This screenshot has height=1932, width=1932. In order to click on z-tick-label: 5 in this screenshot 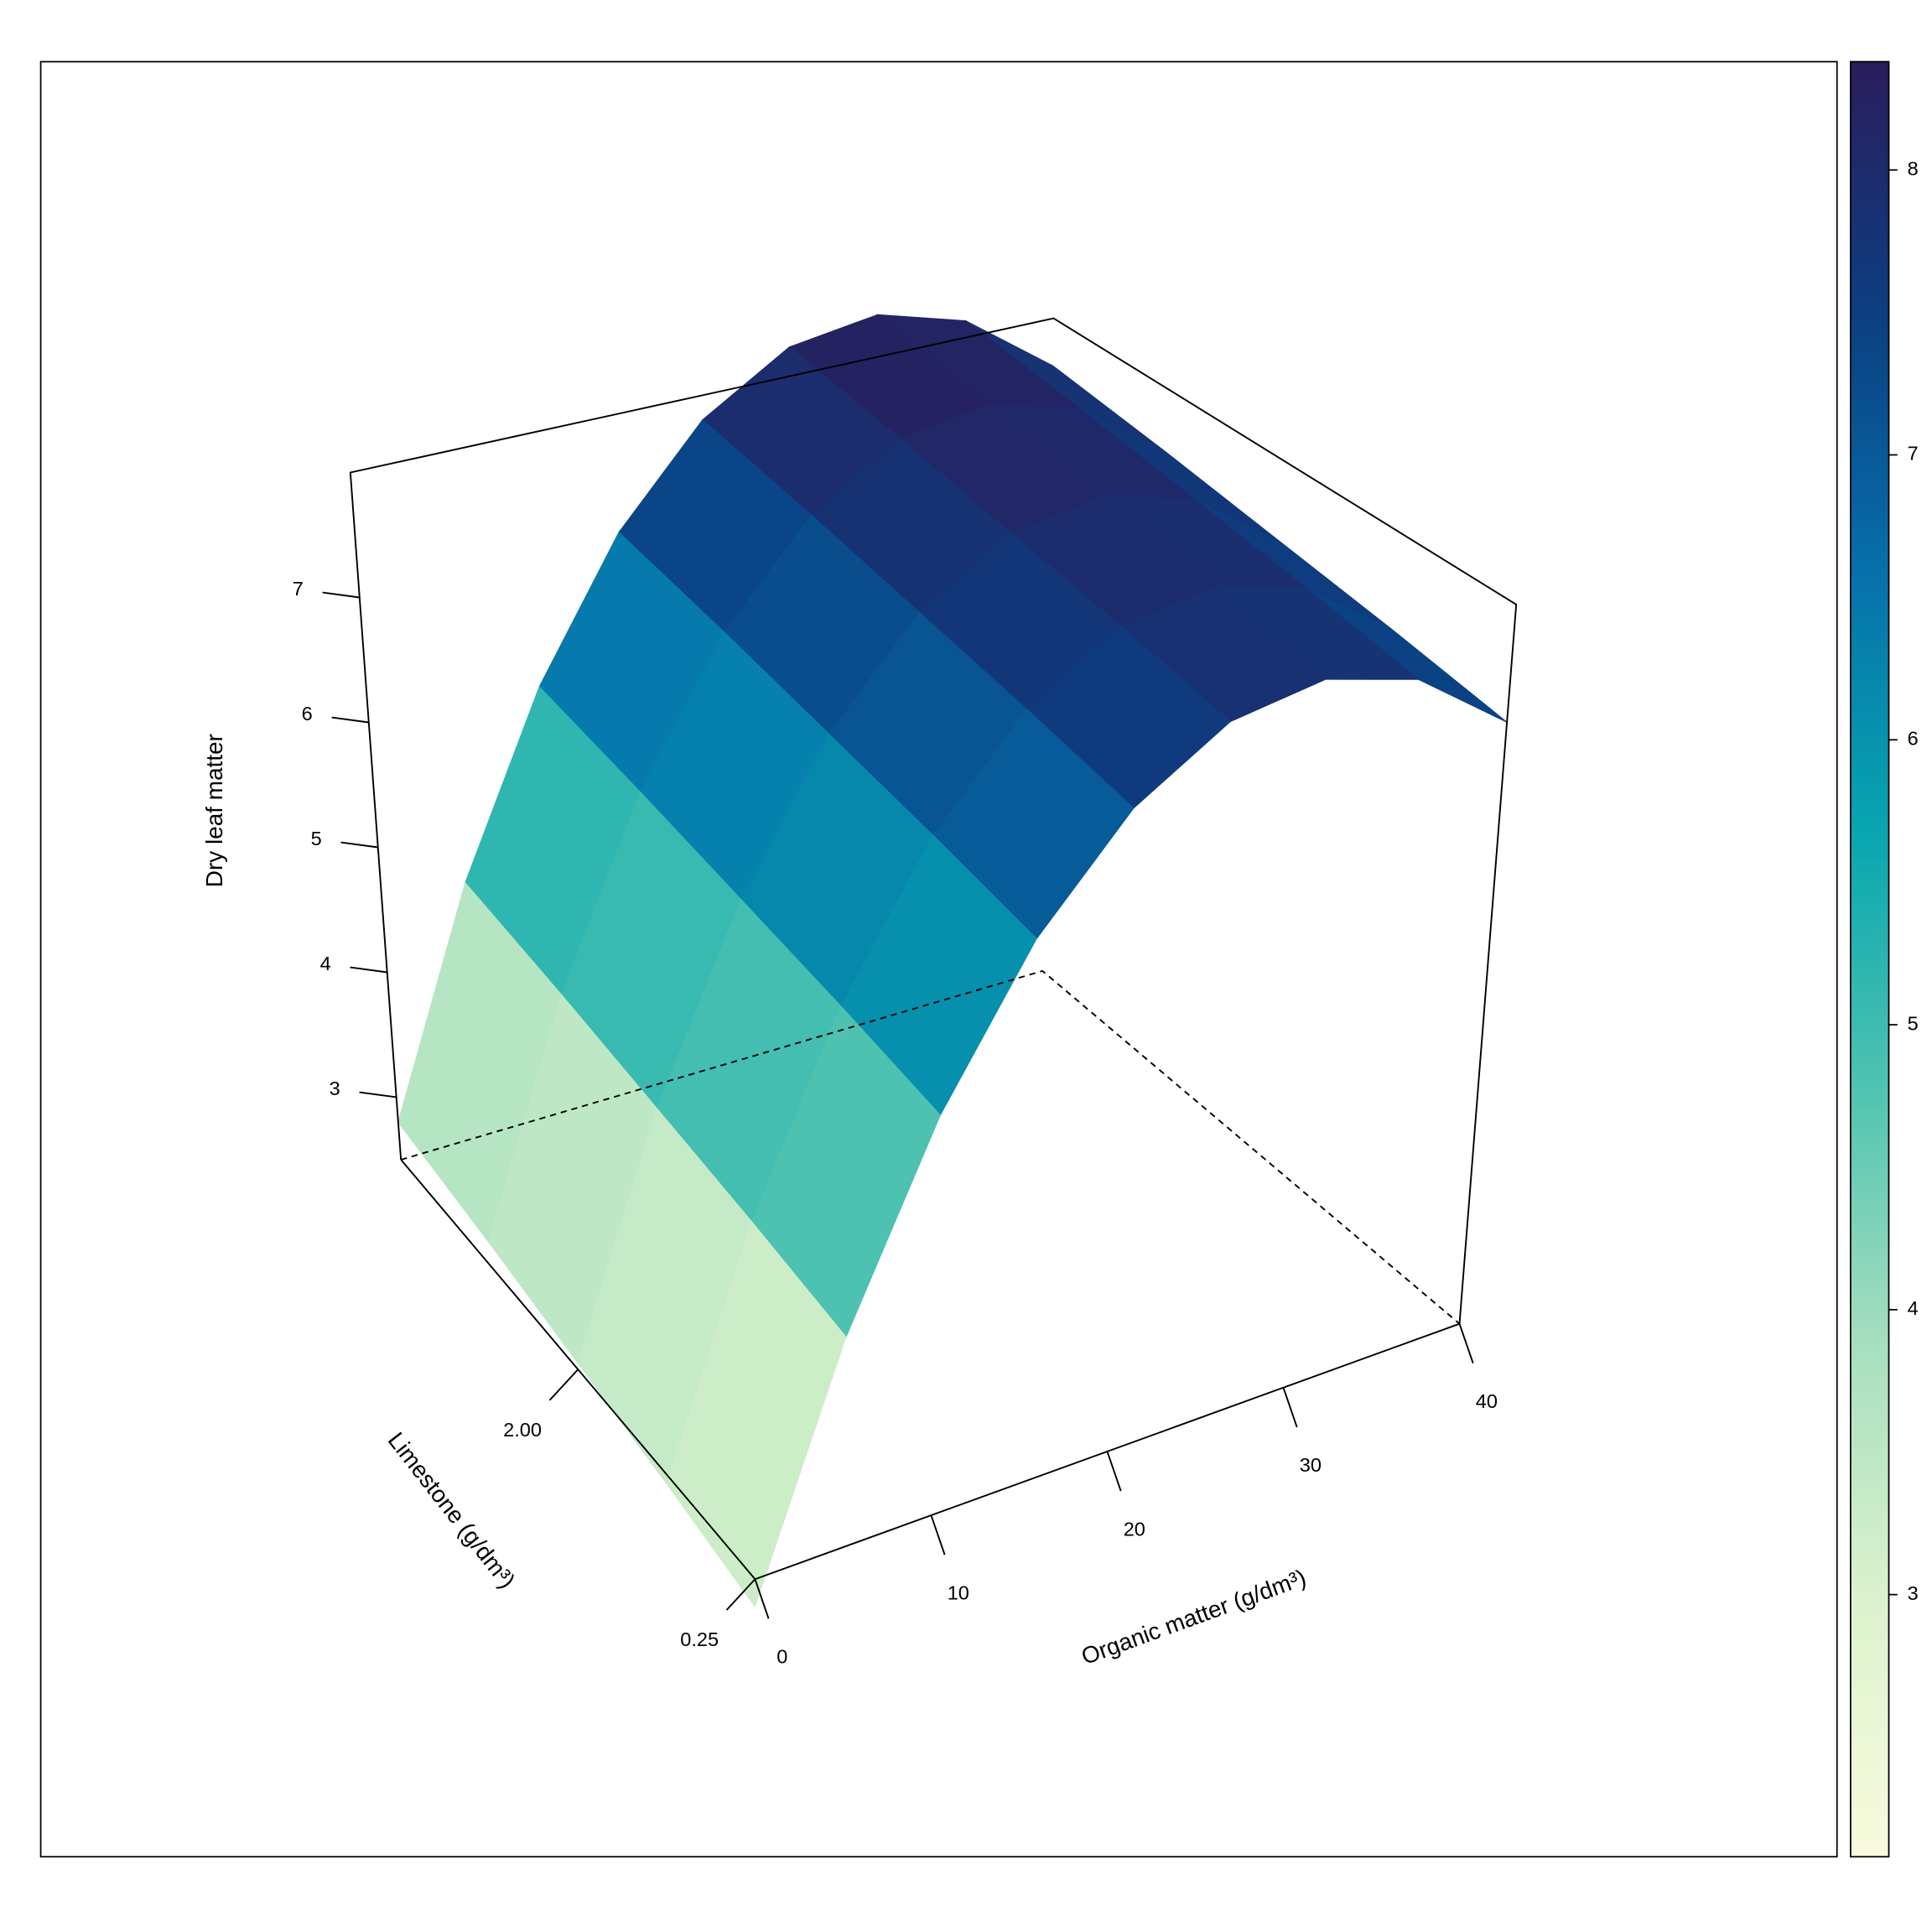, I will do `click(316, 838)`.